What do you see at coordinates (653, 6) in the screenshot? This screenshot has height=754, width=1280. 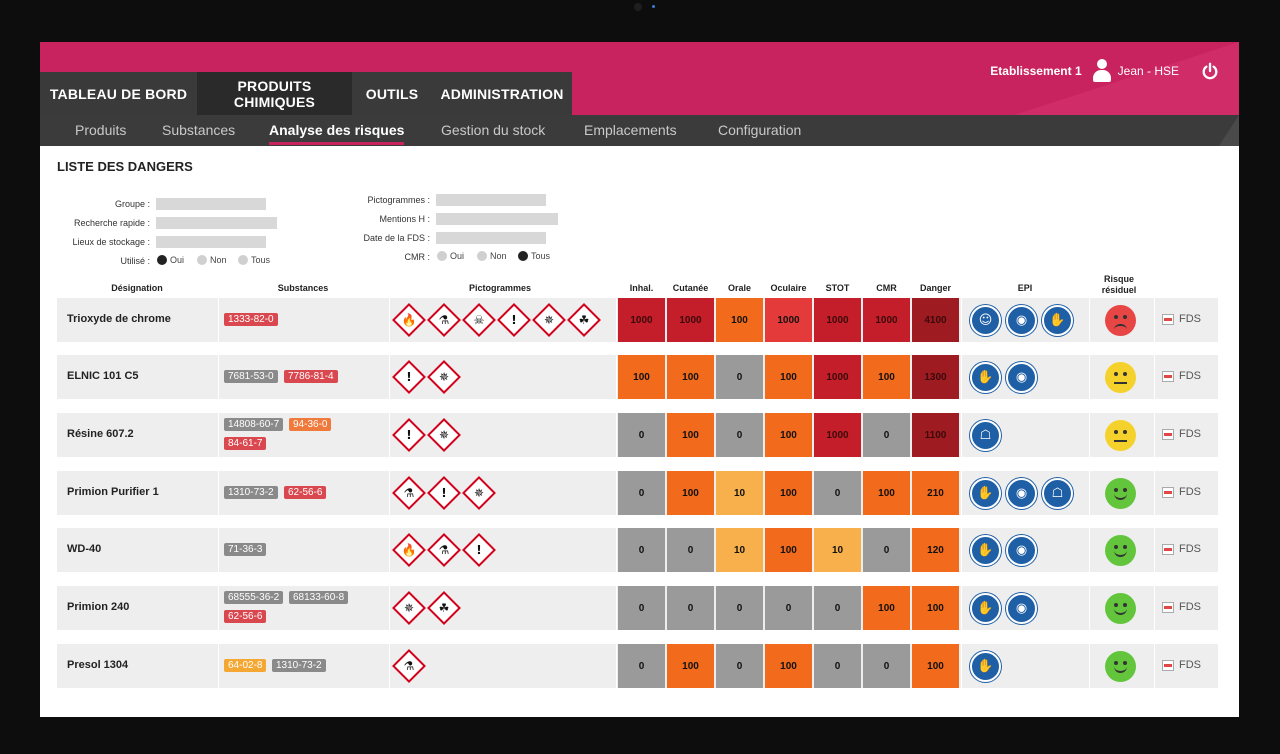 I see `camera-led` at bounding box center [653, 6].